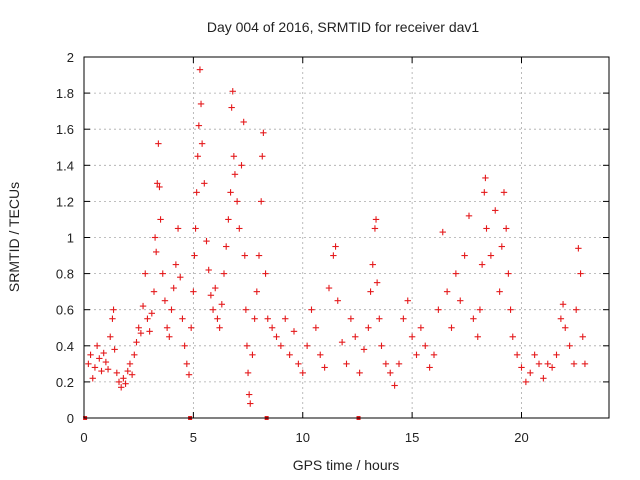  I want to click on y-tick-label: 1.4, so click(65, 165).